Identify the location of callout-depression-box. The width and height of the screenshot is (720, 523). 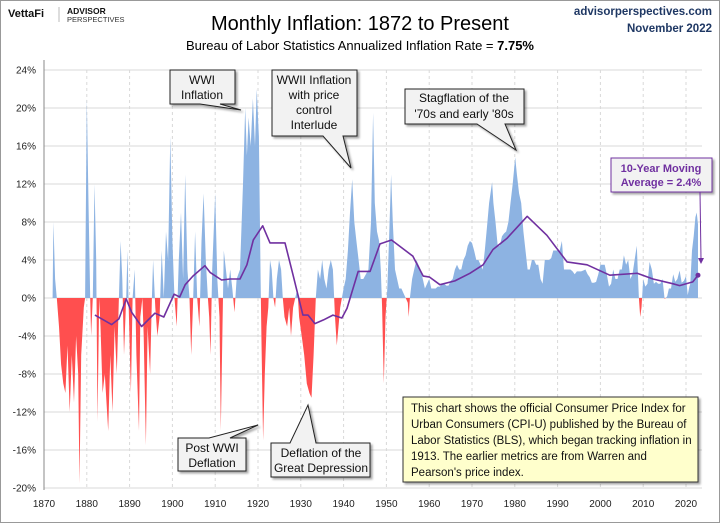
(320, 440).